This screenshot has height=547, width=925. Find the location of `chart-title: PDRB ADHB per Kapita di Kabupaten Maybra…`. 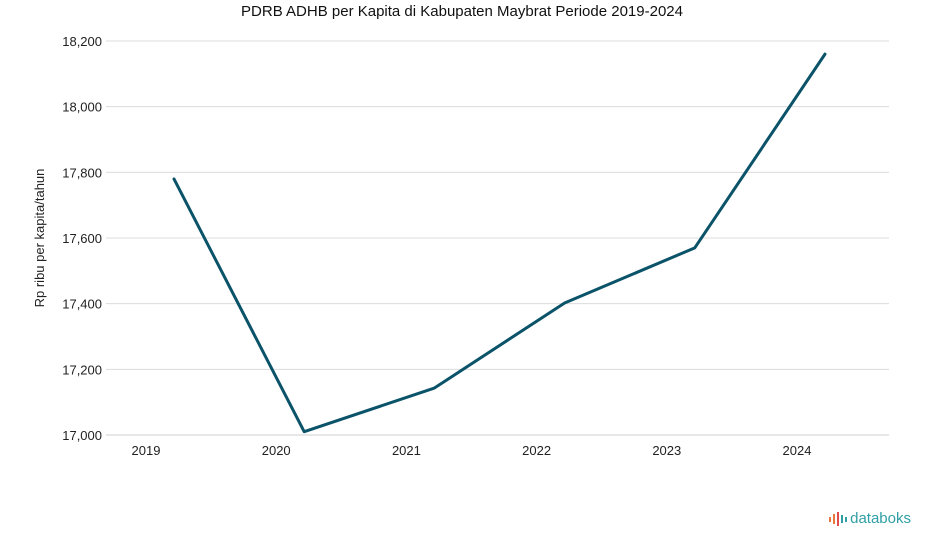

chart-title: PDRB ADHB per Kapita di Kabupaten Maybra… is located at coordinates (462, 11).